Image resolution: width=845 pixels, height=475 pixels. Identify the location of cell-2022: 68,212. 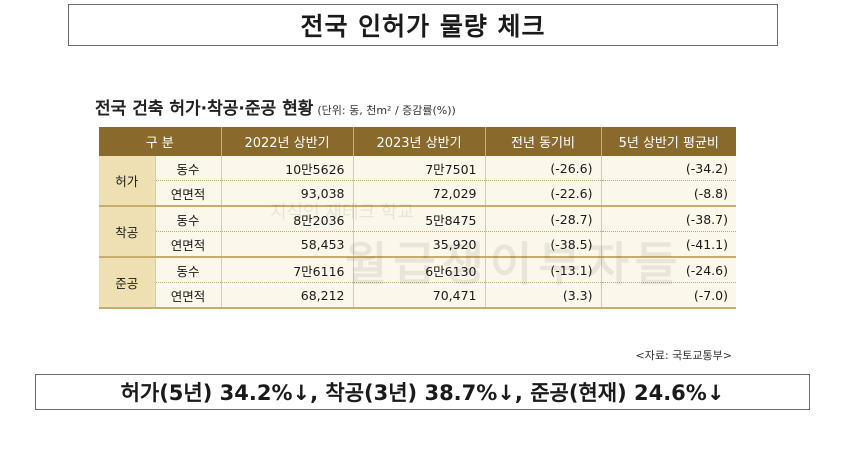
(287, 295).